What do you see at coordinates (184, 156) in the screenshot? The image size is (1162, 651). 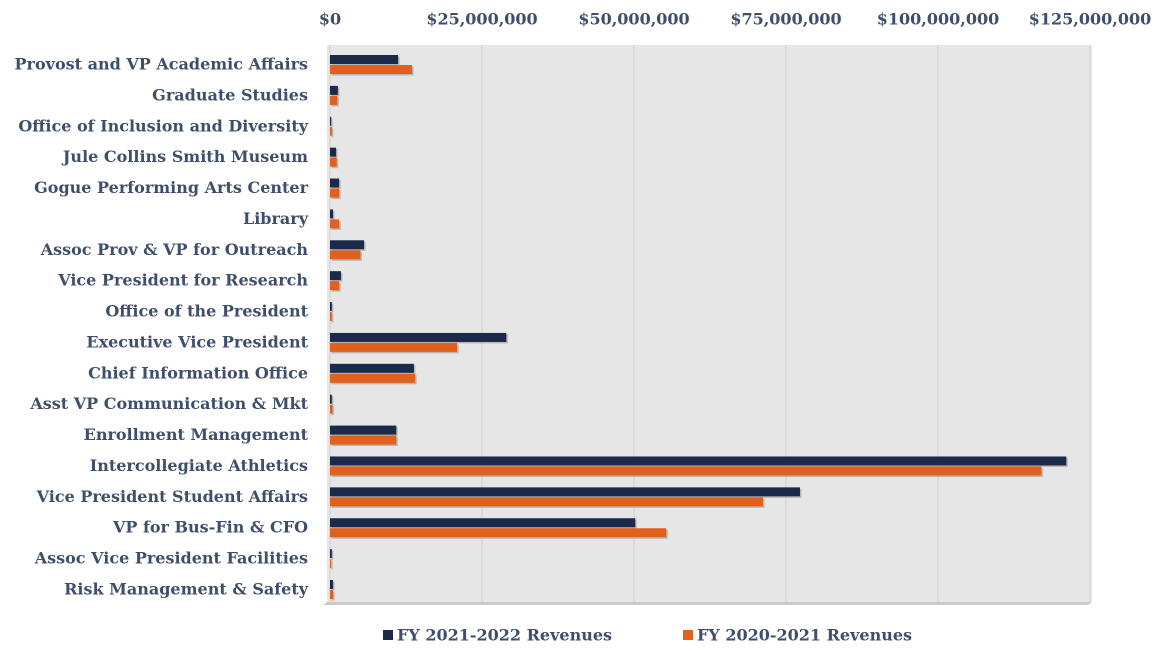 I see `y-tick-label: Jule Collins Smith Museum` at bounding box center [184, 156].